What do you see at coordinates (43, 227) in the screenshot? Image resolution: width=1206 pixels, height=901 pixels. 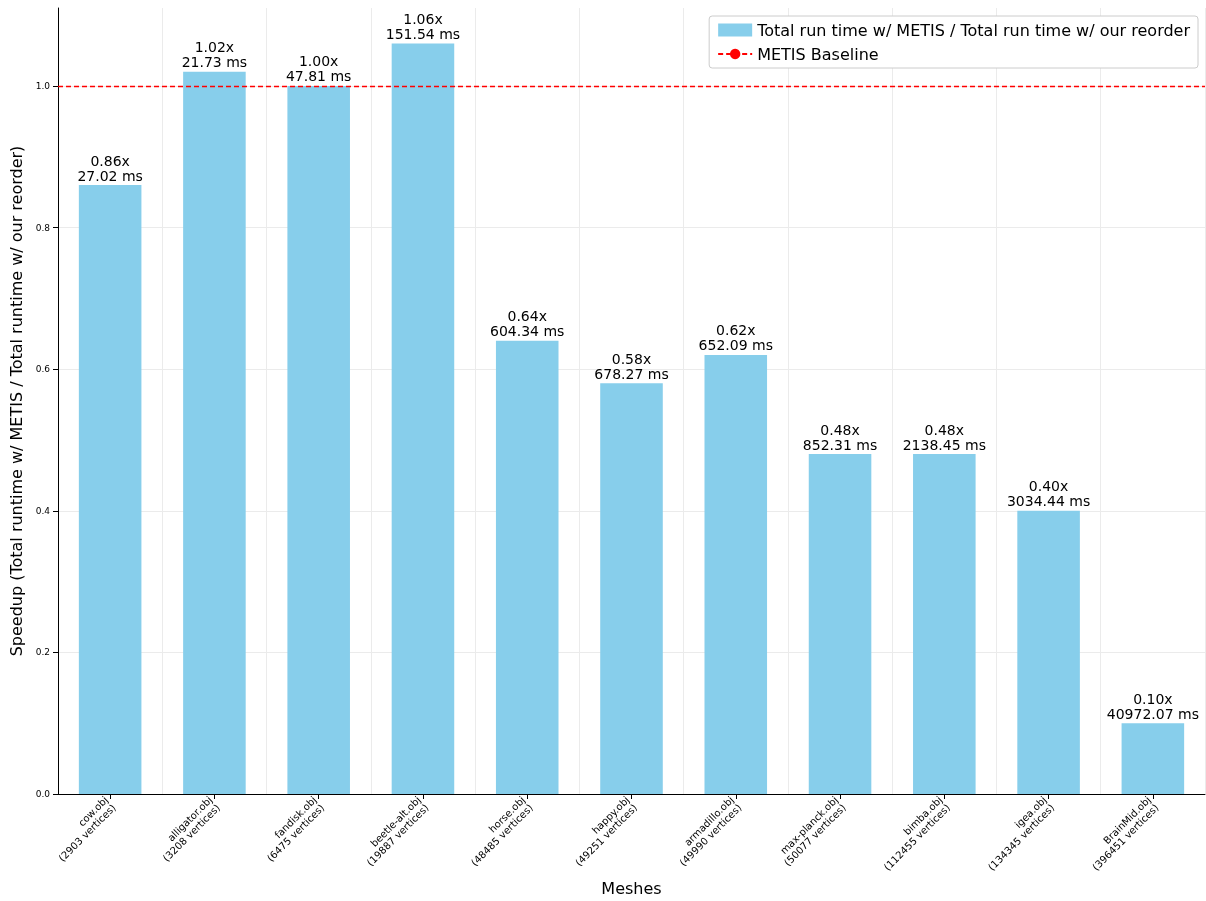 I see `y-tick-label: 0.8` at bounding box center [43, 227].